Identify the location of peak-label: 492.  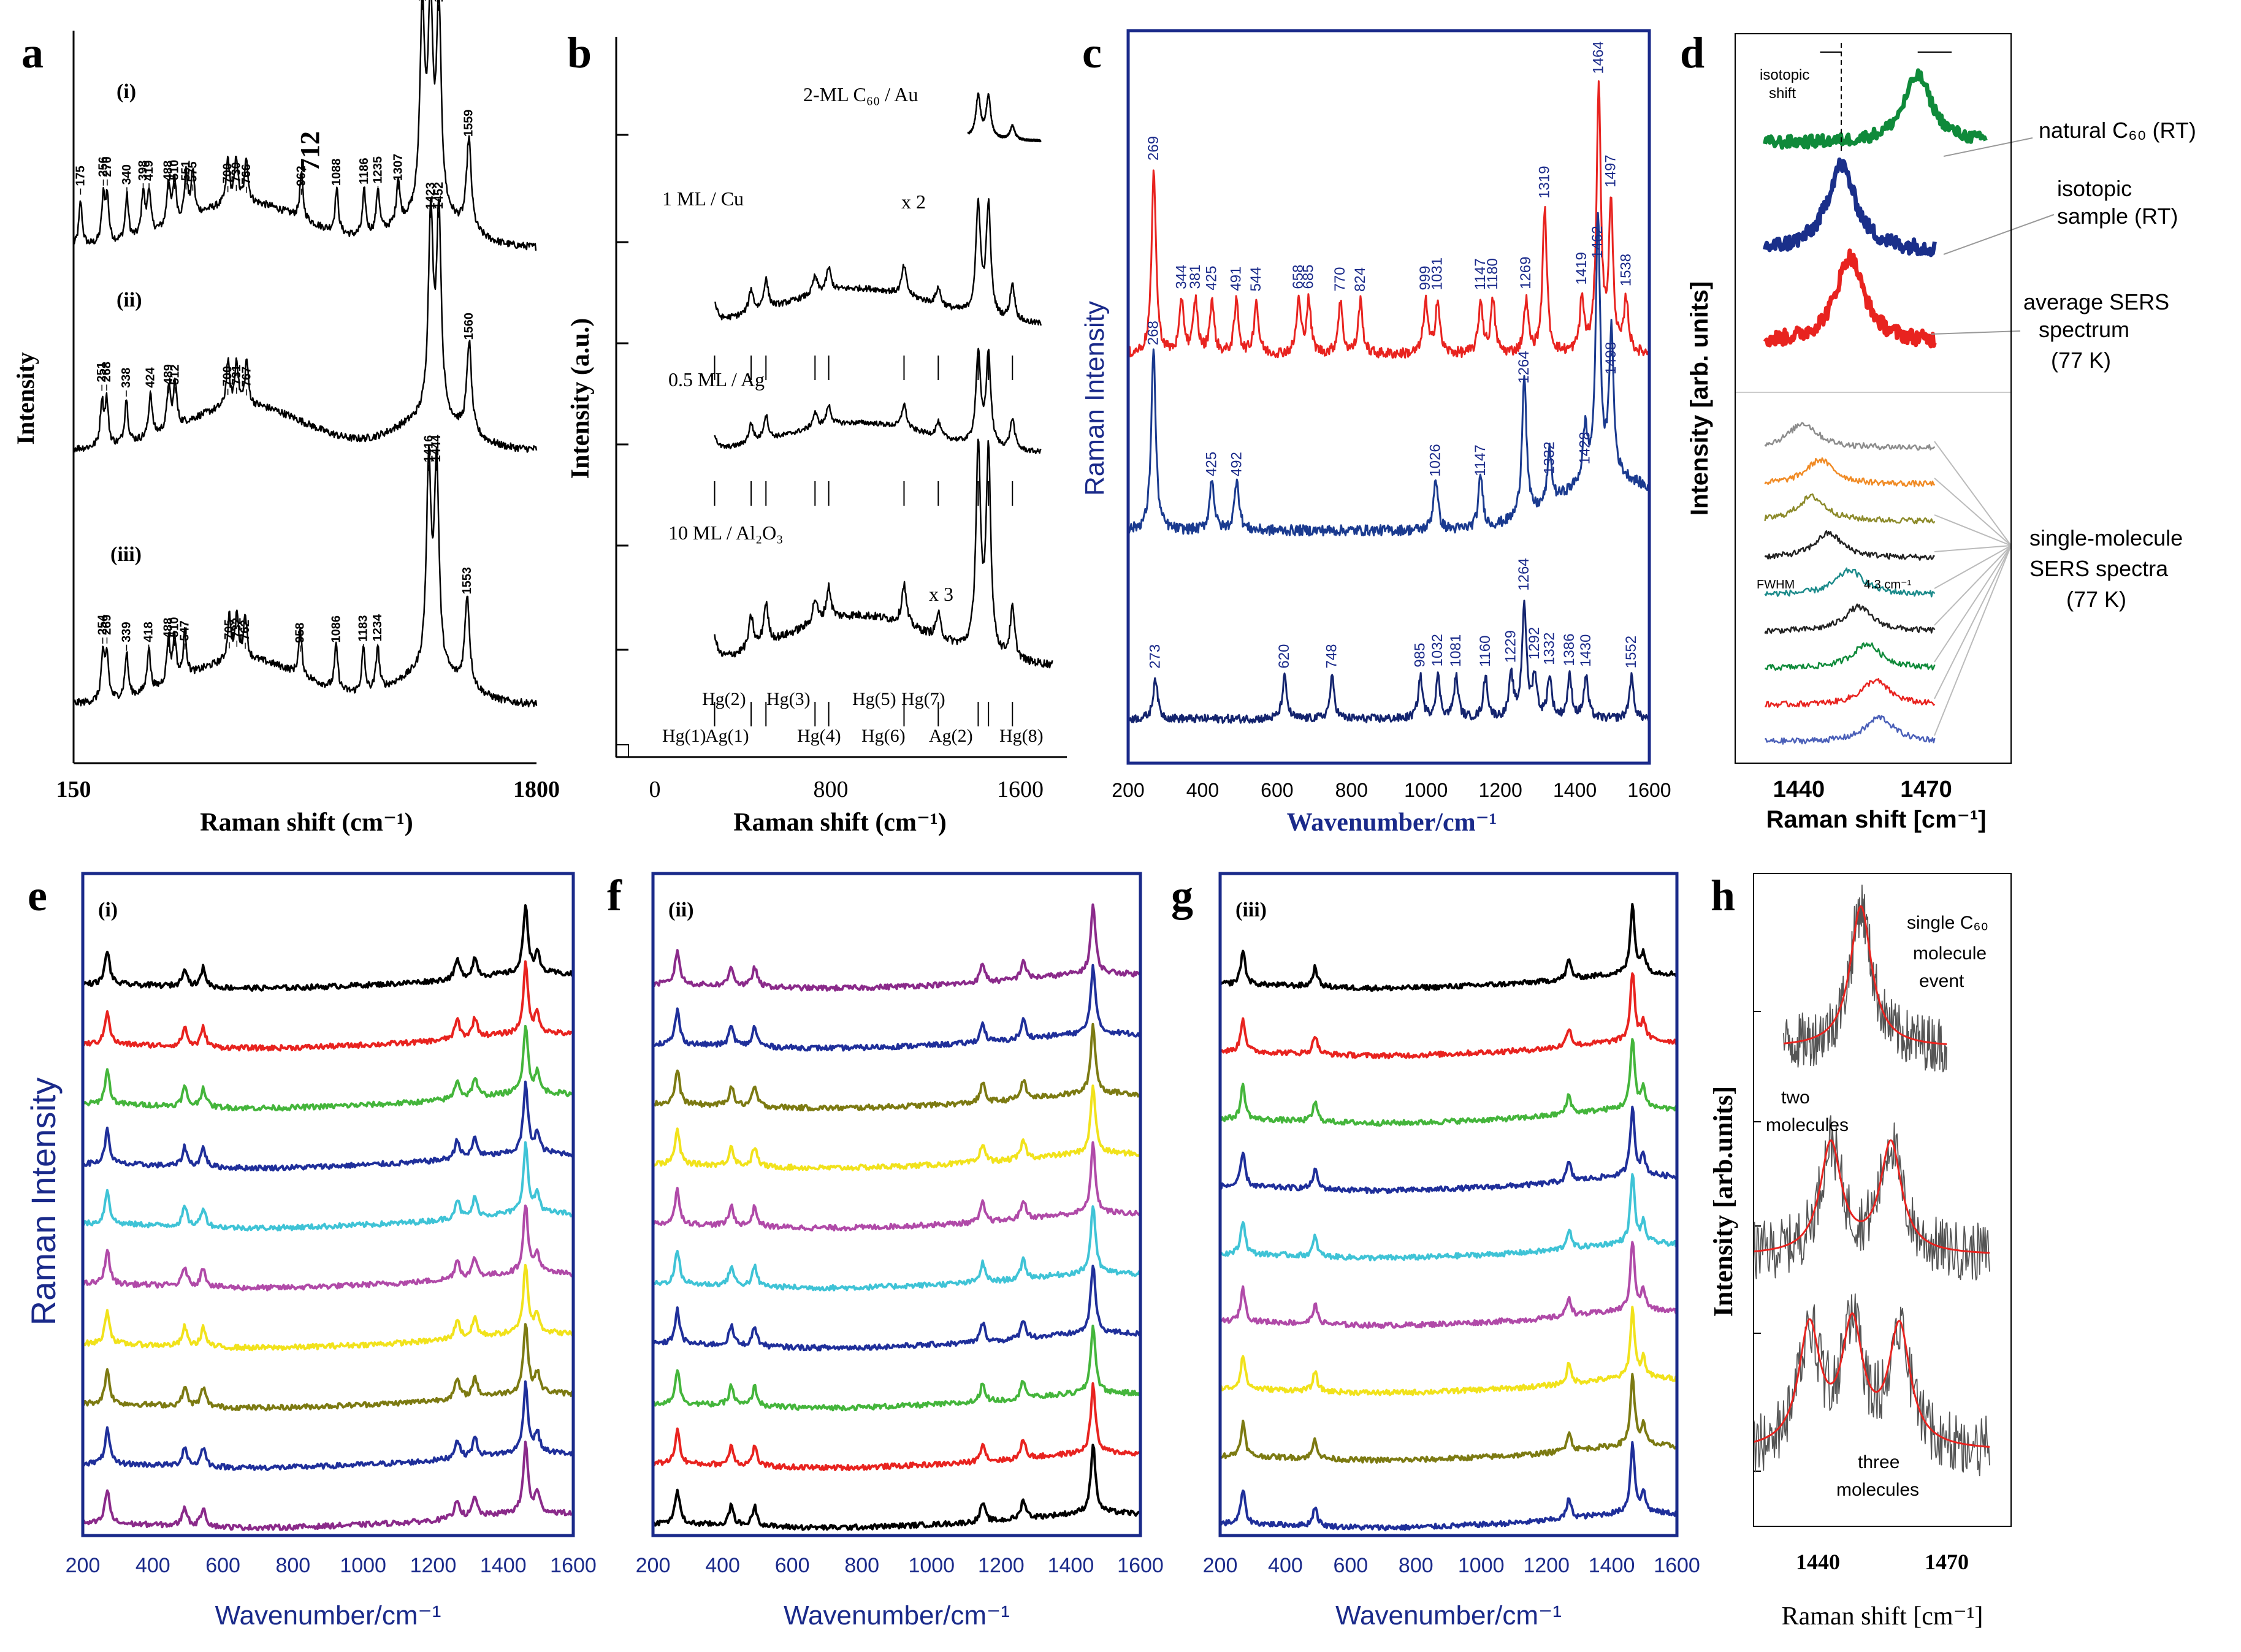
(1236, 464).